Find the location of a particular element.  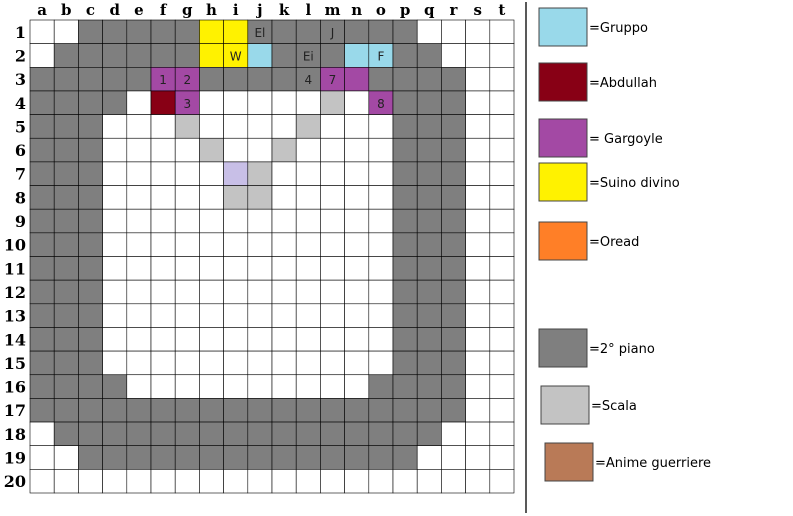

column-label-j: j is located at coordinates (258, 10).